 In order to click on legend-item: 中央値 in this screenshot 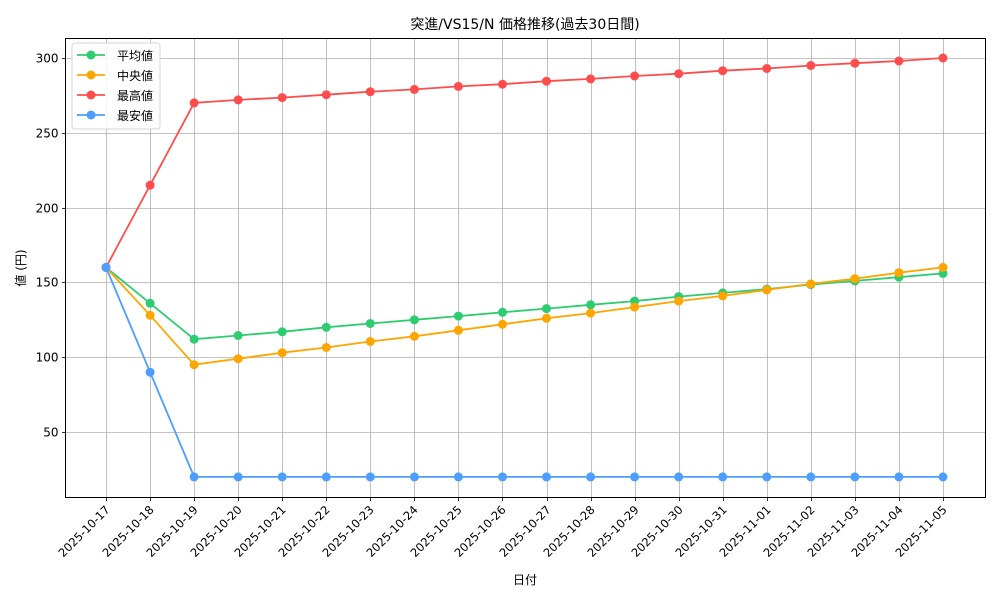, I will do `click(115, 75)`.